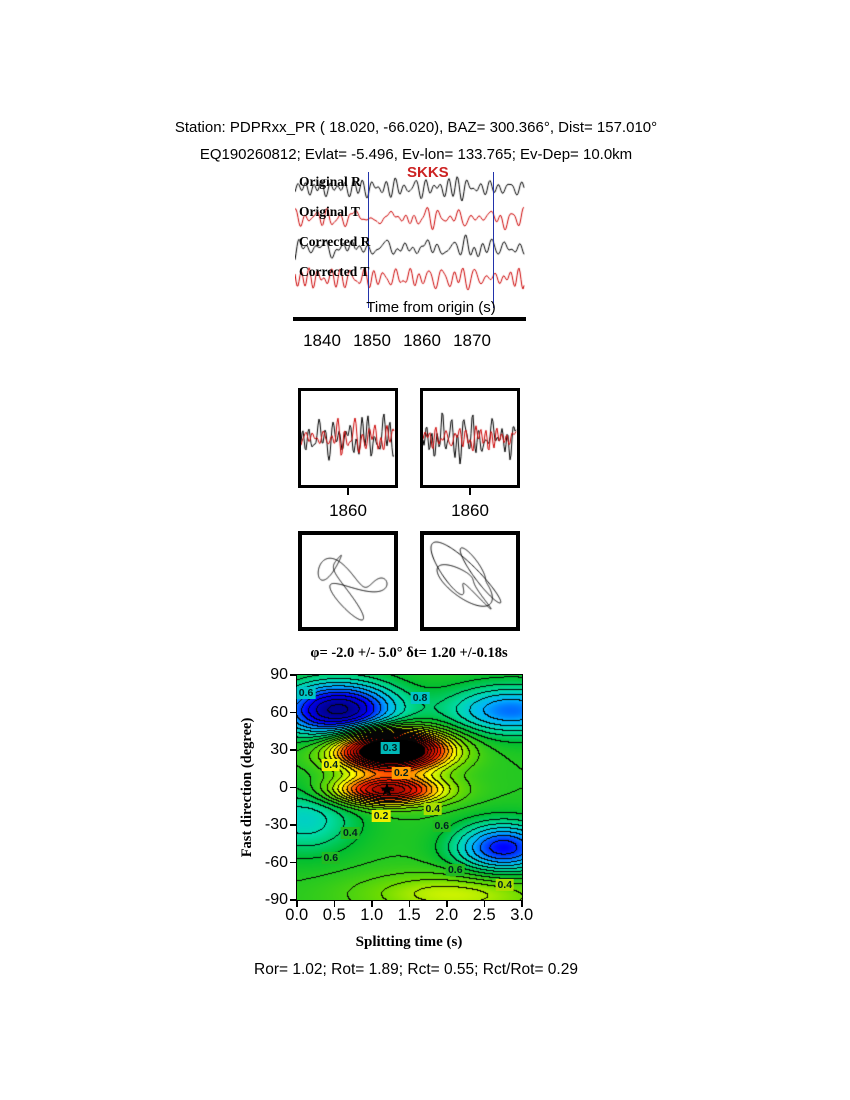 This screenshot has height=1100, width=850. What do you see at coordinates (322, 340) in the screenshot?
I see `time-tick-label: 1840` at bounding box center [322, 340].